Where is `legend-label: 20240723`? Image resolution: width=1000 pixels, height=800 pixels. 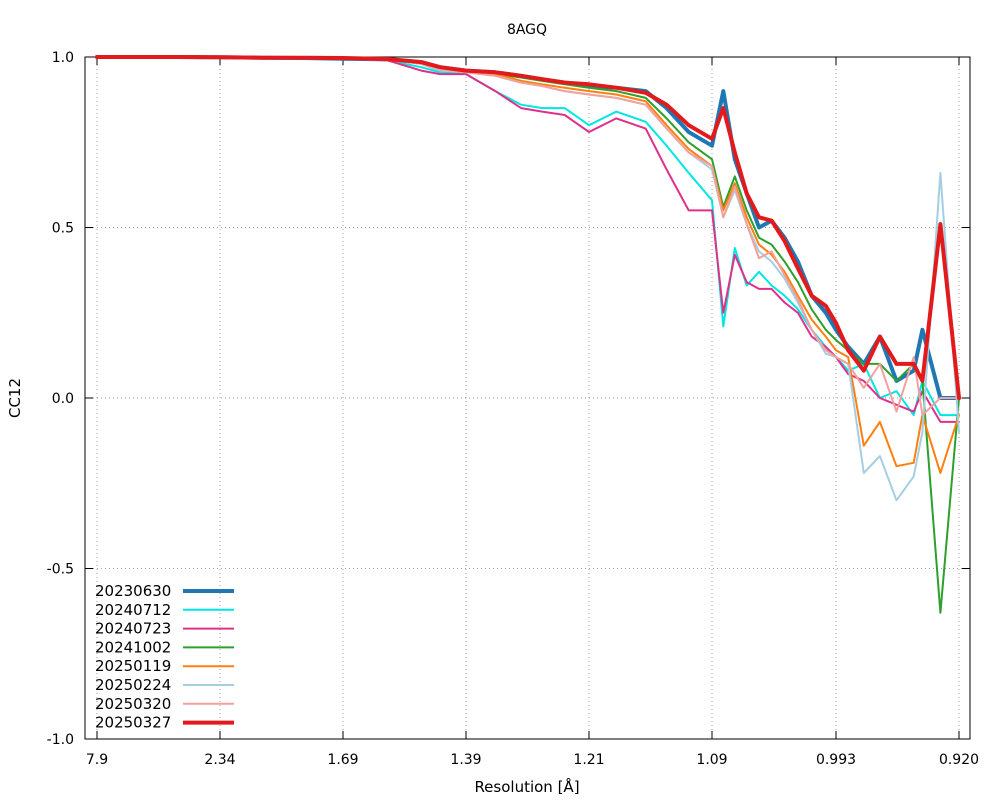 legend-label: 20240723 is located at coordinates (133, 629).